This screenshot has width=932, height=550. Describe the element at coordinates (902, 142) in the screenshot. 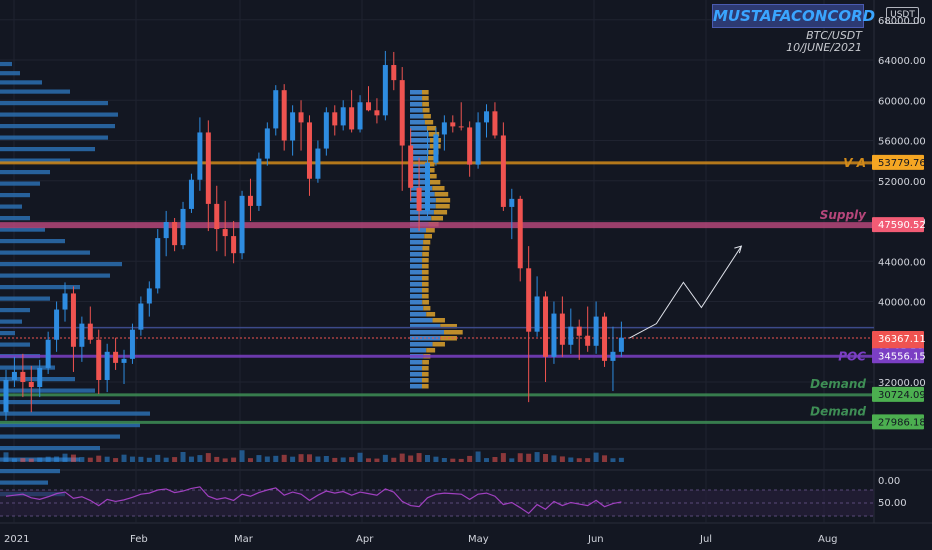

I see `price-axis-tick: 56000.00` at that location.